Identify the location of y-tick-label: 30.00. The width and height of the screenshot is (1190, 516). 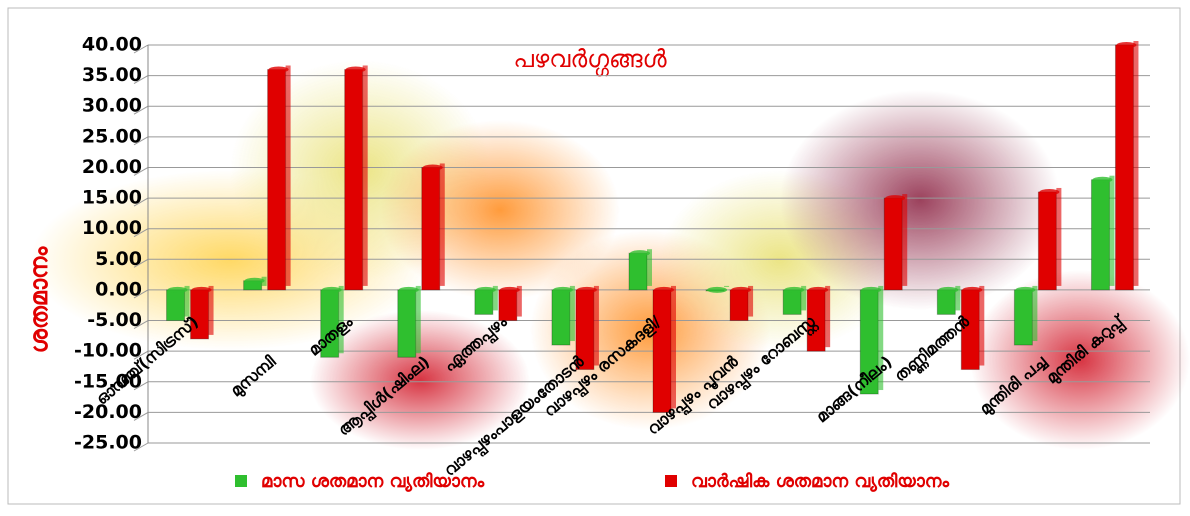
(112, 106).